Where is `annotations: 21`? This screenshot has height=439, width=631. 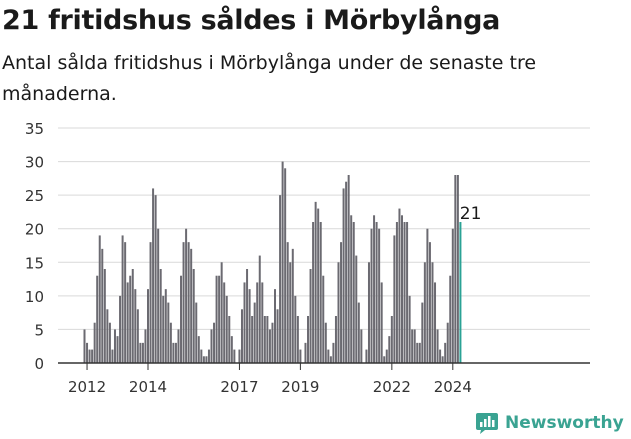
annotations: 21 is located at coordinates (470, 214).